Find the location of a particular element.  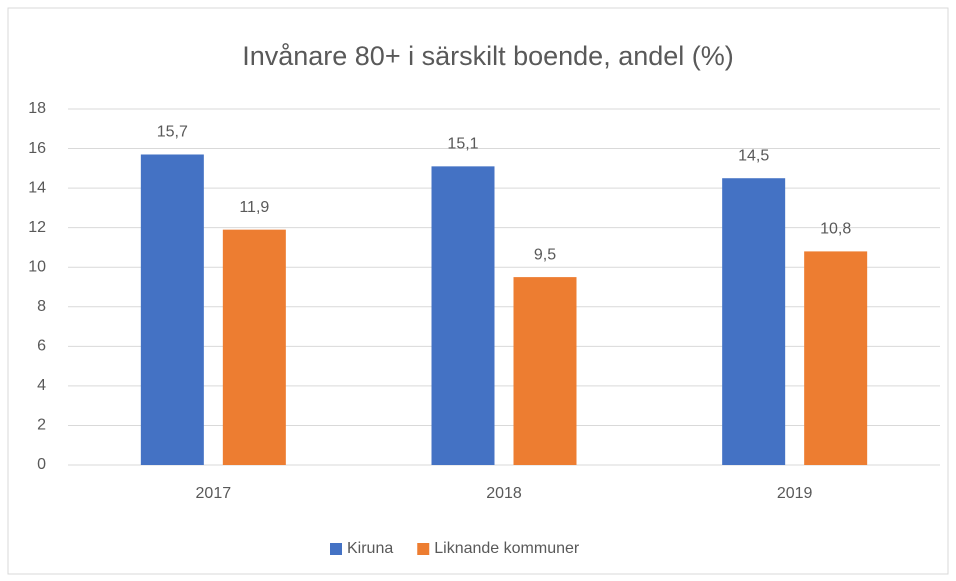

legend-label: Kiruna is located at coordinates (370, 548).